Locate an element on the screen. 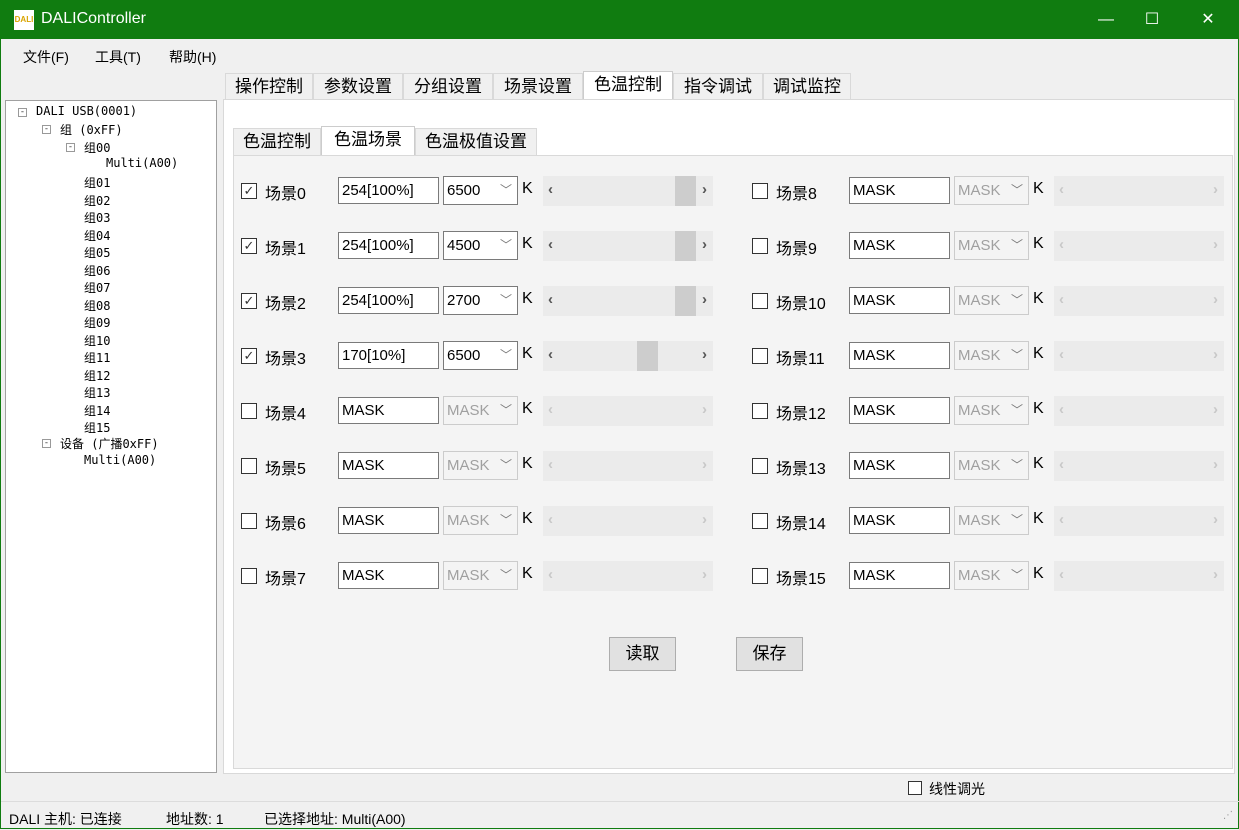 This screenshot has height=830, width=1239. linear-dimming-checkbox is located at coordinates (915, 788).